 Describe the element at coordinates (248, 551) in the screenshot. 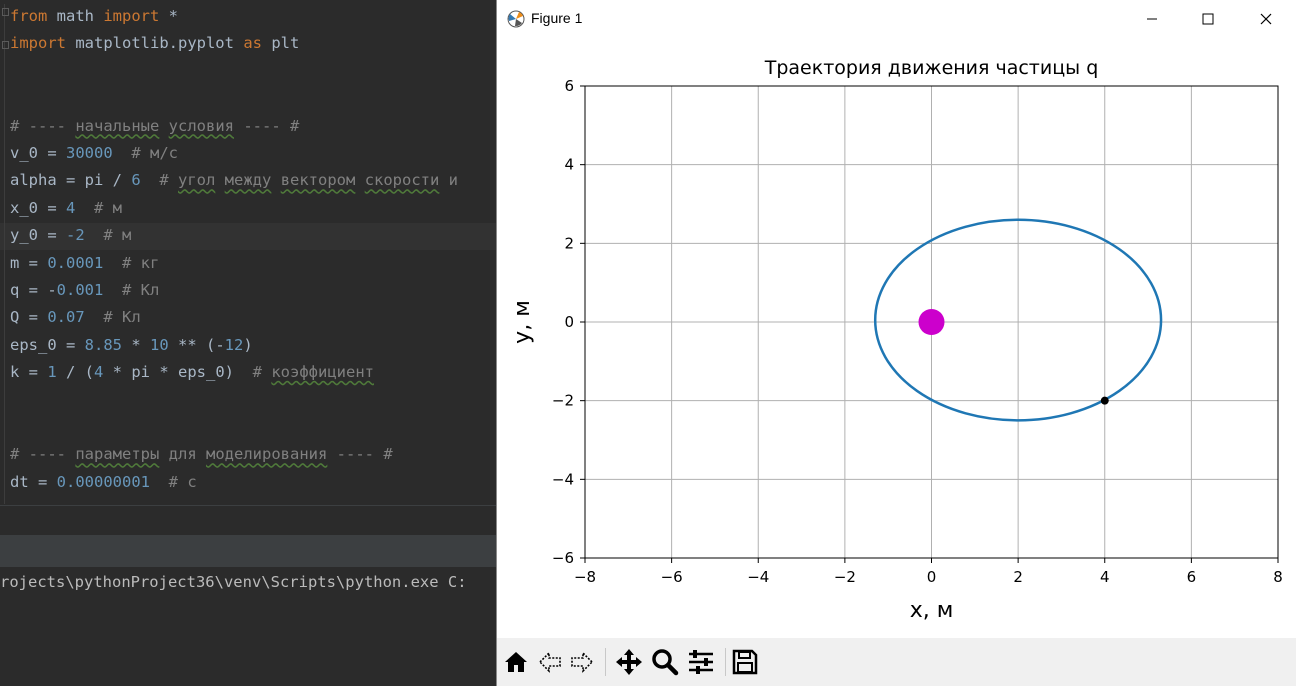

I see `run-tool-window-header` at that location.